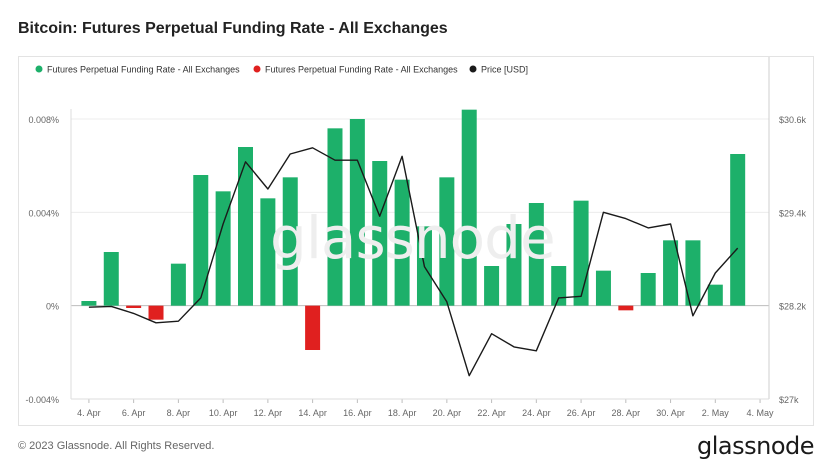 The image size is (832, 468). I want to click on x-tick-label: 24. Apr, so click(536, 413).